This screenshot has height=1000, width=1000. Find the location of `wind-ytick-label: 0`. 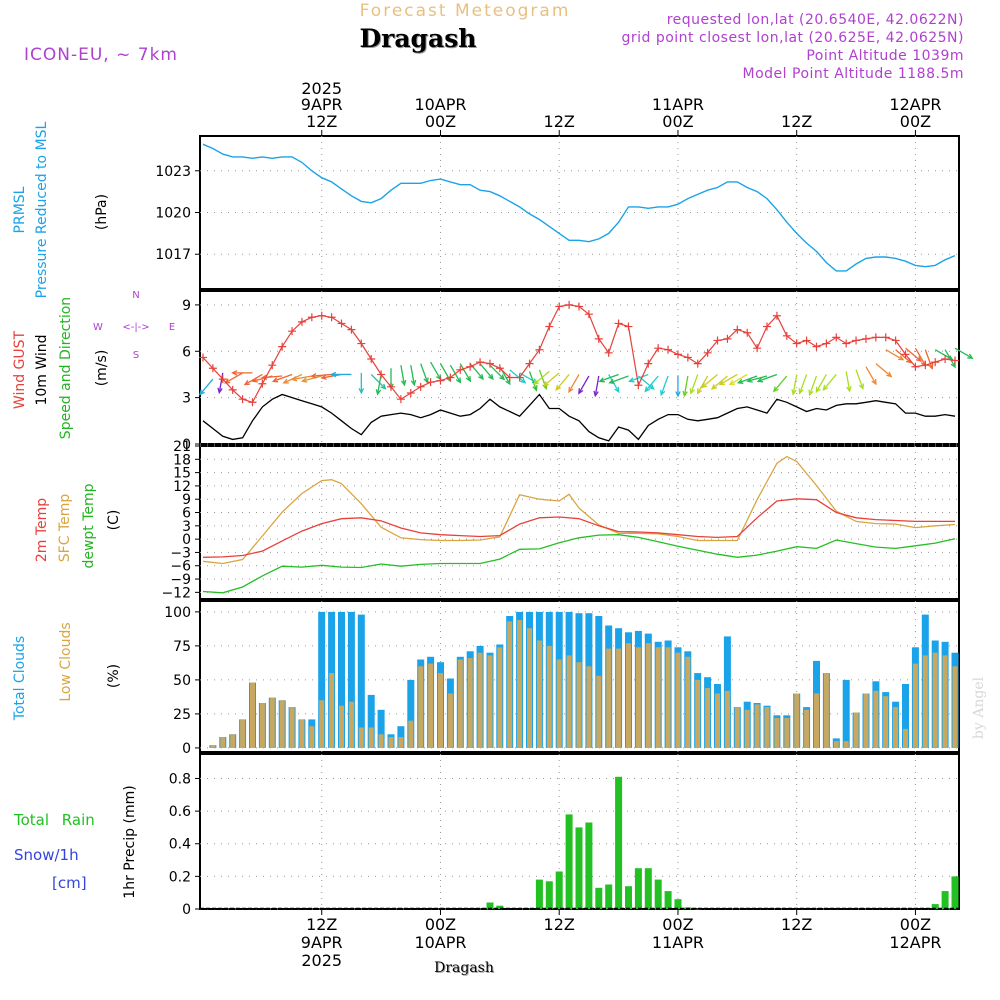

wind-ytick-label: 0 is located at coordinates (186, 445).